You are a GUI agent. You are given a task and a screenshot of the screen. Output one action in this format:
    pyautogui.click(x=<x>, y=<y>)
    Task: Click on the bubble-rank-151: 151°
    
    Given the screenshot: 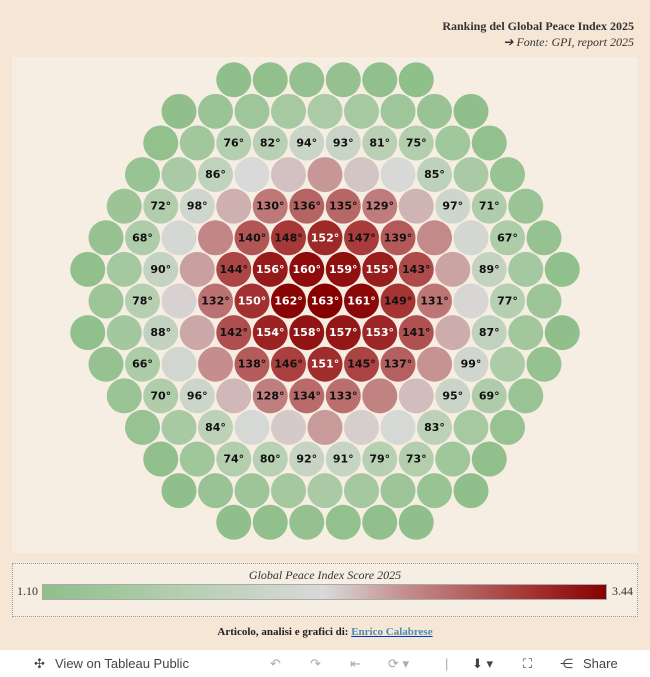 What is the action you would take?
    pyautogui.click(x=325, y=364)
    